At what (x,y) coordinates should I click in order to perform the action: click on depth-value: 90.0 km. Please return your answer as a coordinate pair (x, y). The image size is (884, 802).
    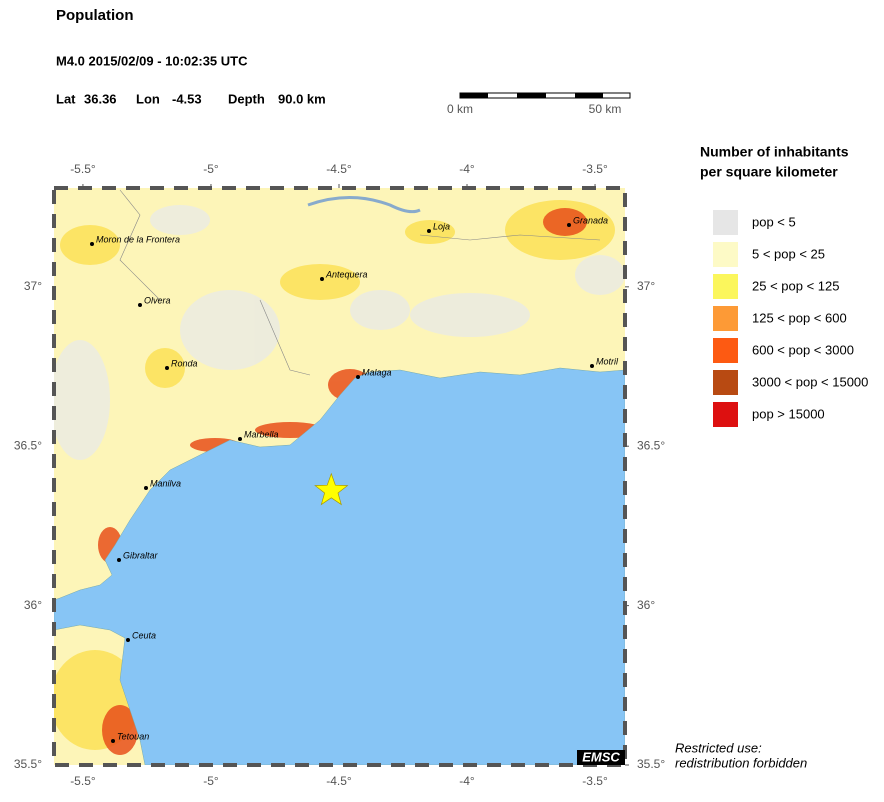
    Looking at the image, I should click on (302, 98).